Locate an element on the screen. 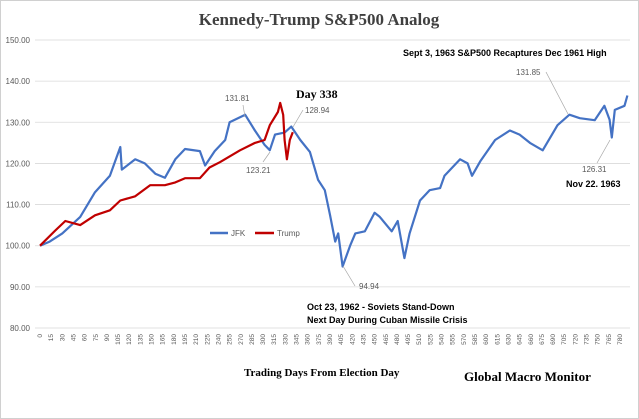  legend-trump: Trump is located at coordinates (288, 233).